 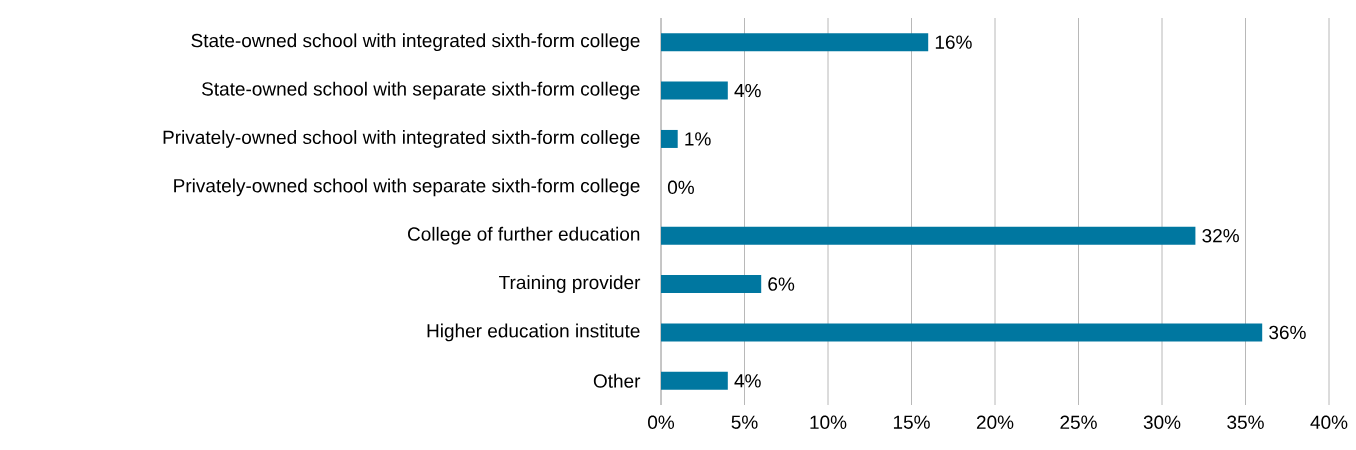 What do you see at coordinates (680, 187) in the screenshot?
I see `data-label: 0%` at bounding box center [680, 187].